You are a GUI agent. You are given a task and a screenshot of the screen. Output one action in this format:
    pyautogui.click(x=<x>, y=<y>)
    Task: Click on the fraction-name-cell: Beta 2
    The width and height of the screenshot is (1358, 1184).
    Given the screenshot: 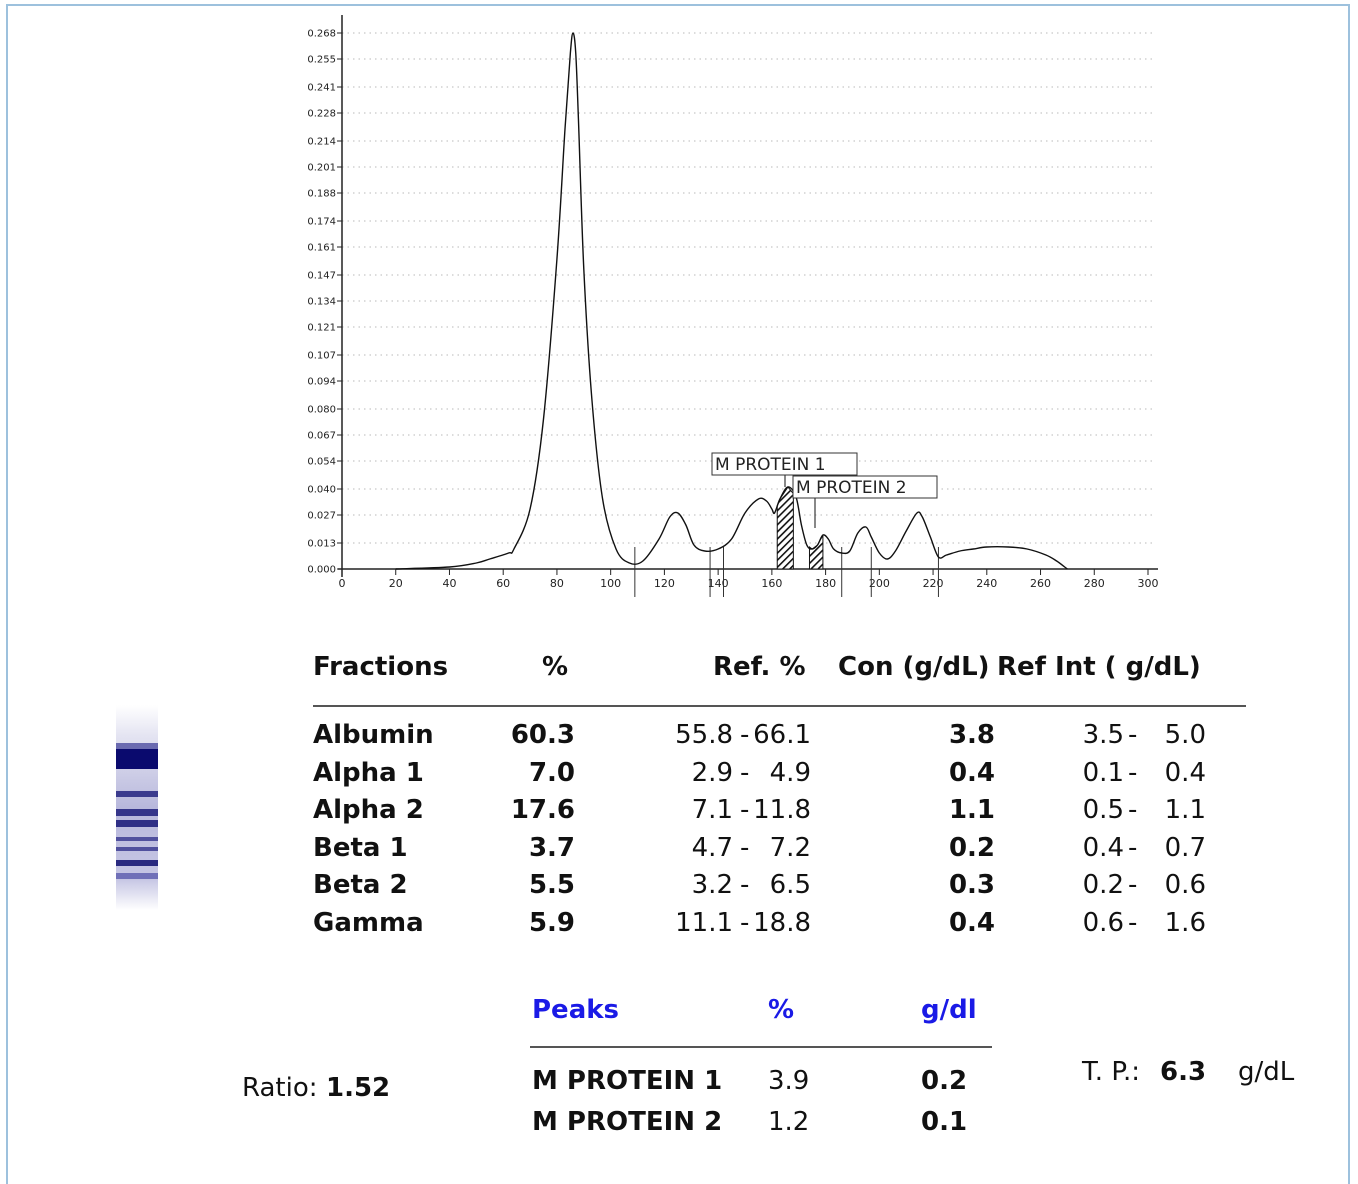 What is the action you would take?
    pyautogui.click(x=360, y=885)
    